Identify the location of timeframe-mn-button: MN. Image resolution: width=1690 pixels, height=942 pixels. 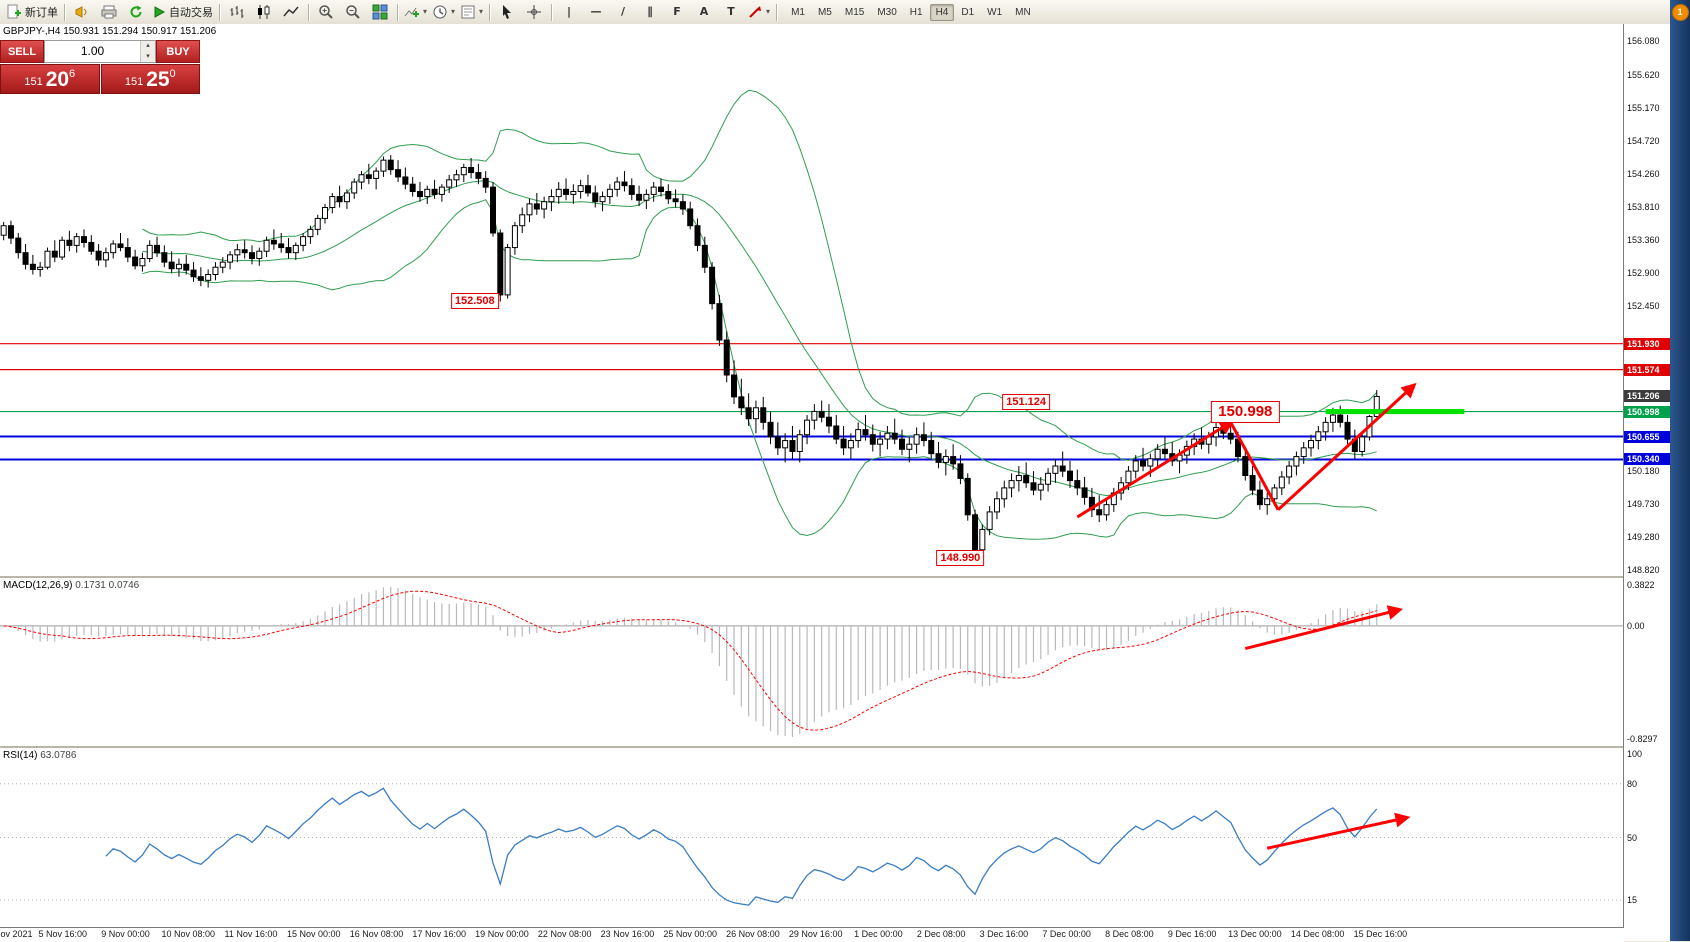
(1023, 12).